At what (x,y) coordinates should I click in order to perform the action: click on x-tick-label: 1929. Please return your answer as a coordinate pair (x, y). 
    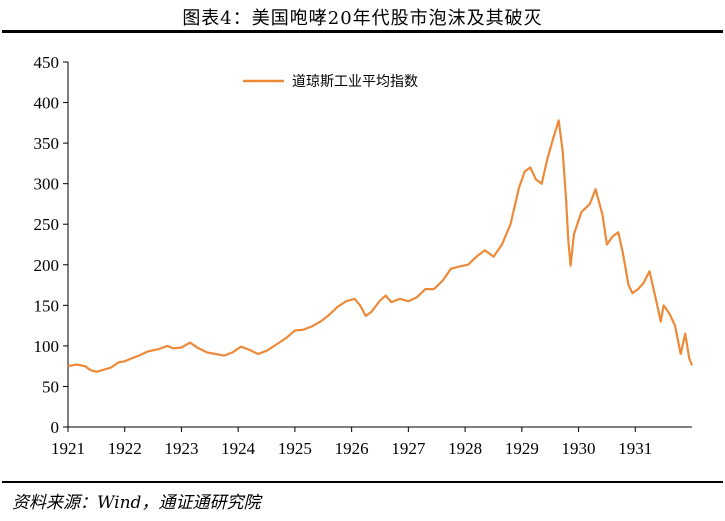
    Looking at the image, I should click on (522, 448).